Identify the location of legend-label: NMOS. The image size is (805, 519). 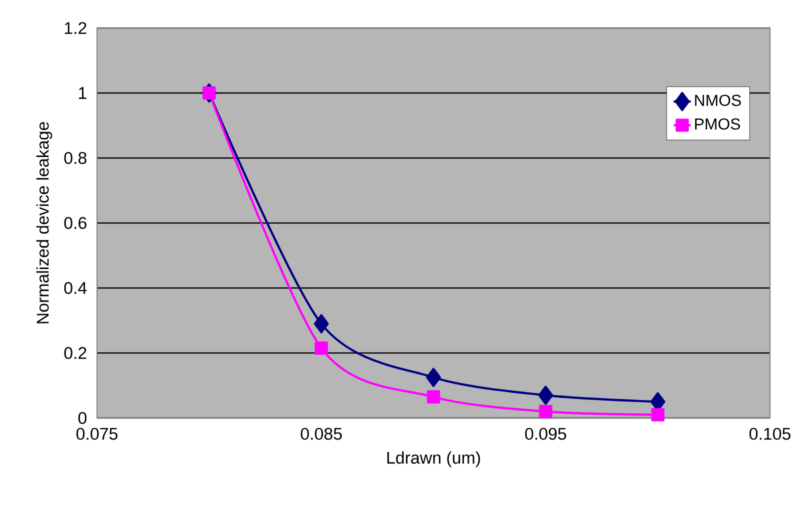
(718, 100).